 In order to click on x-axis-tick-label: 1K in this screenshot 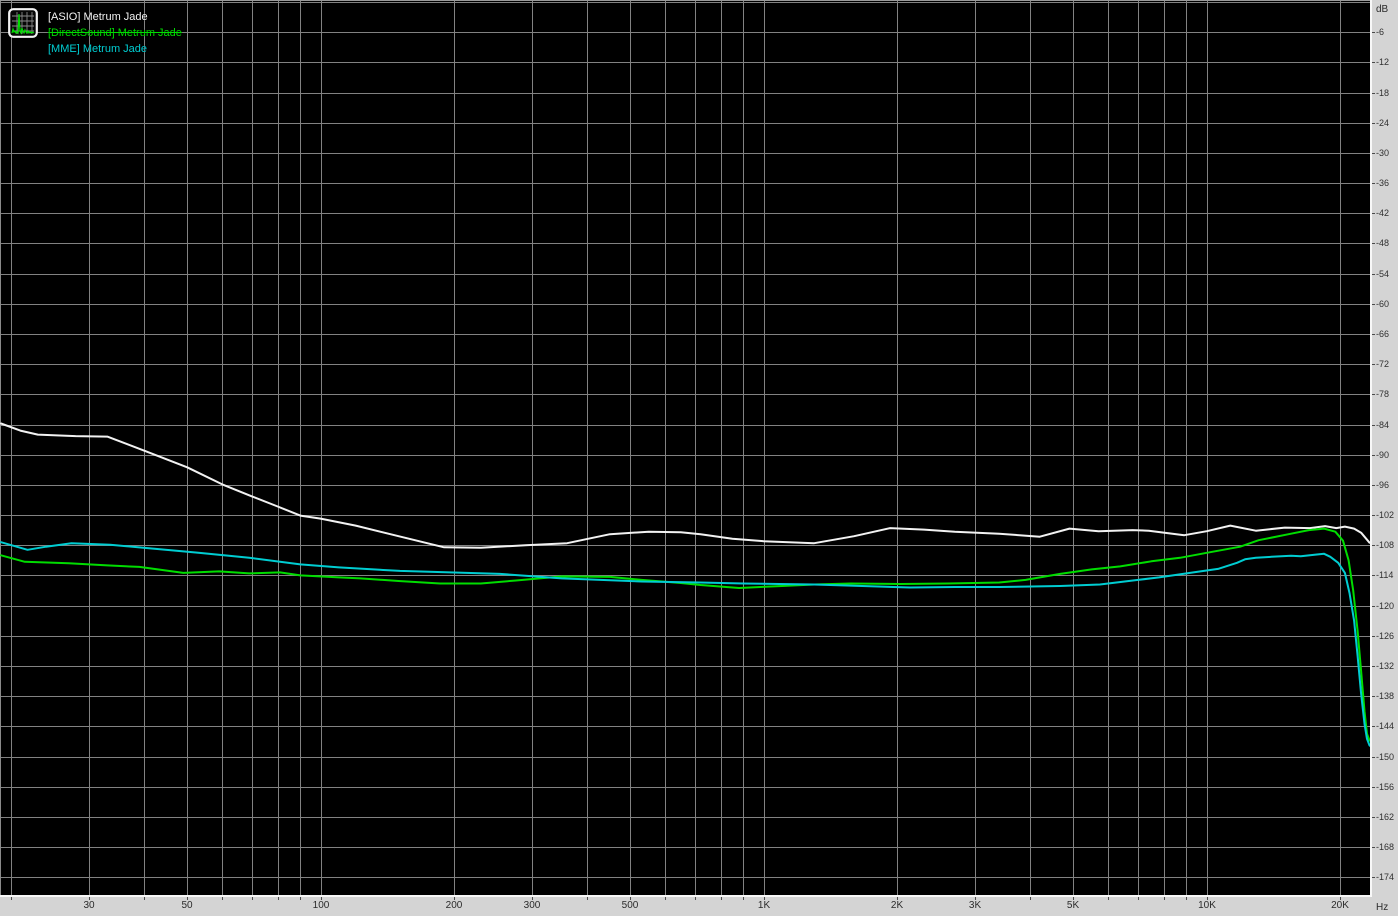, I will do `click(764, 905)`.